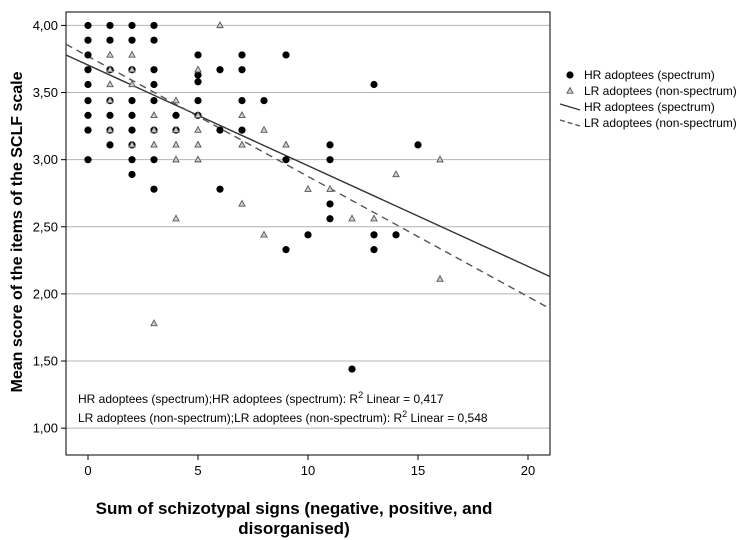  What do you see at coordinates (45, 92) in the screenshot?
I see `y-tick-label: 3,50` at bounding box center [45, 92].